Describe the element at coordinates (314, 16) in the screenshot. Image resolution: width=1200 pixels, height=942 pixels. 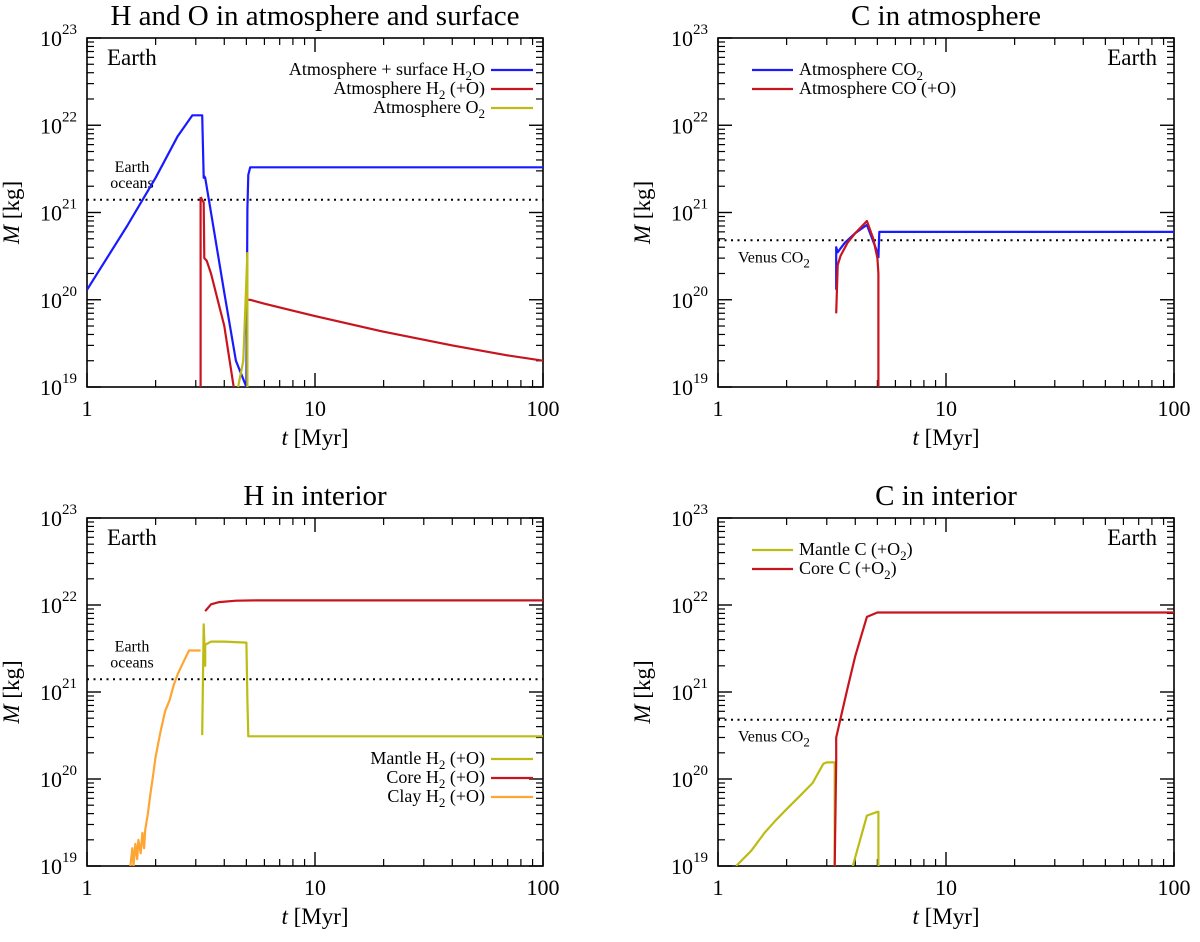
I see `chart-title: H and O in atmosphere and surface` at that location.